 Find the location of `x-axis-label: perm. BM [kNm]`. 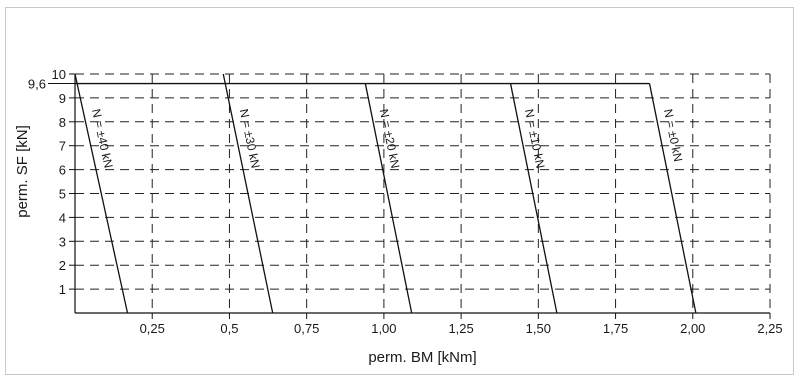

x-axis-label: perm. BM [kNm] is located at coordinates (422, 357).